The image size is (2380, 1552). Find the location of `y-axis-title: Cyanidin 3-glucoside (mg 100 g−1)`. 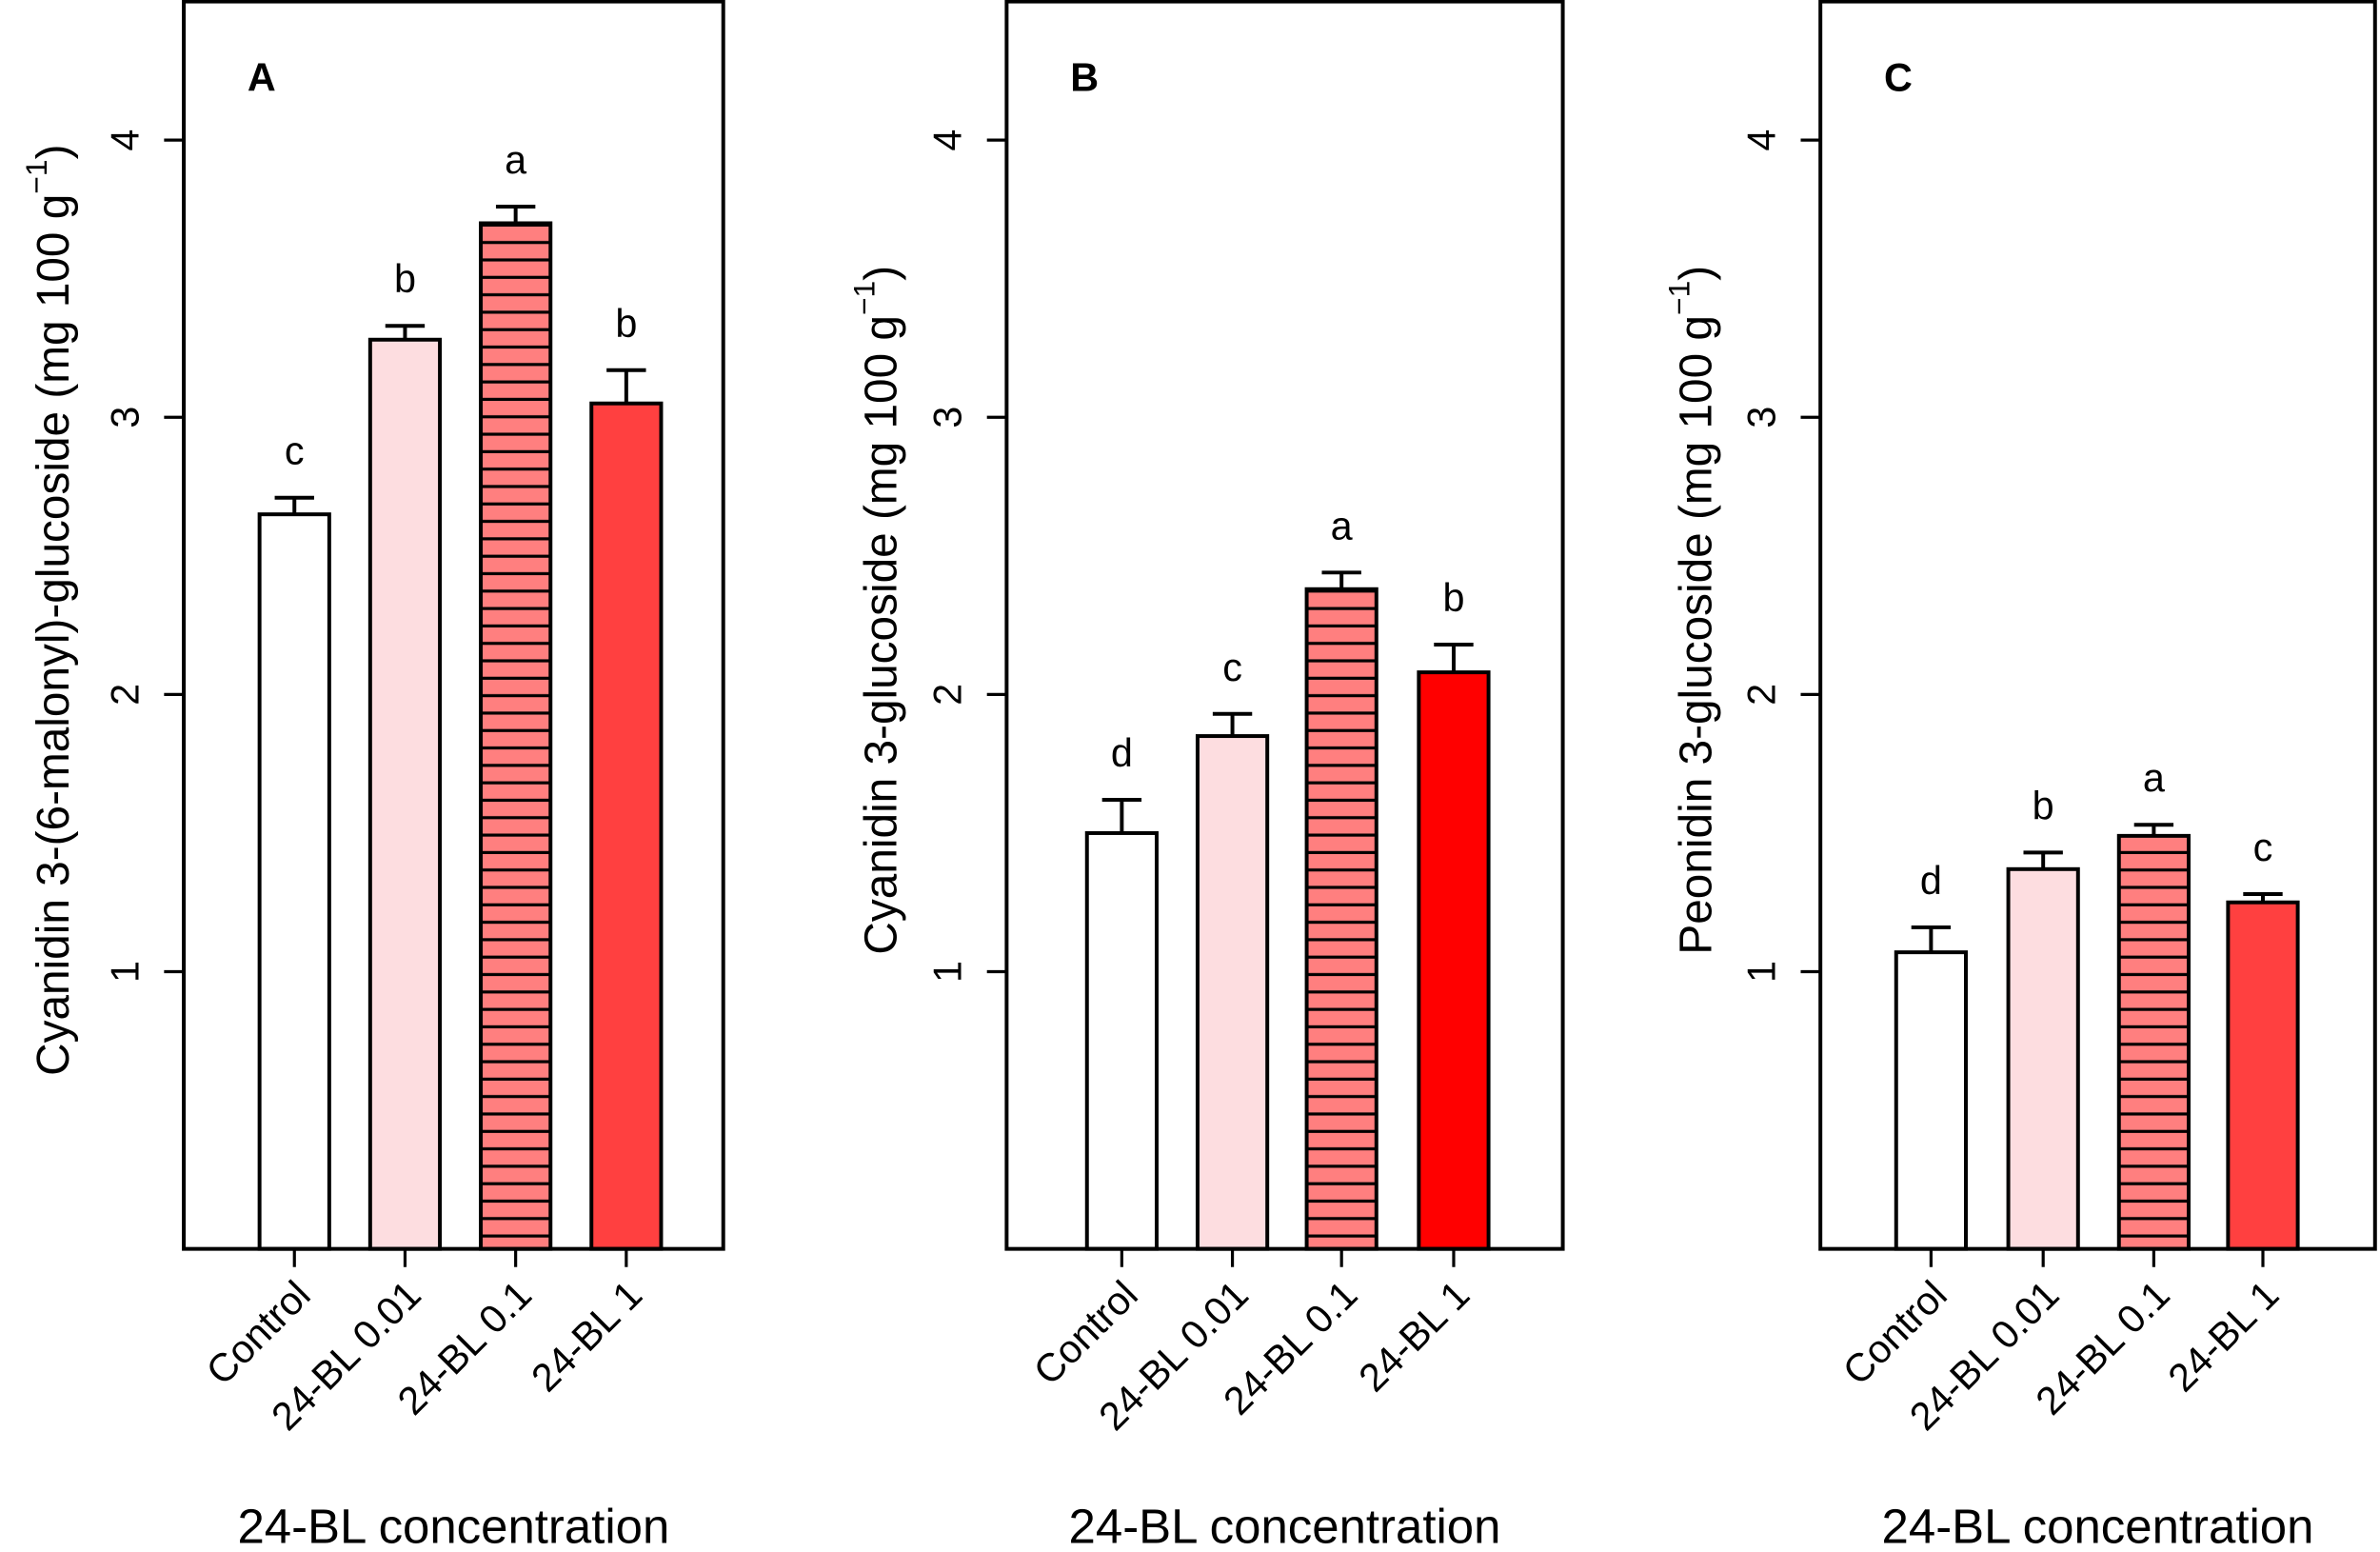

y-axis-title: Cyanidin 3-glucoside (mg 100 g−1) is located at coordinates (875, 611).